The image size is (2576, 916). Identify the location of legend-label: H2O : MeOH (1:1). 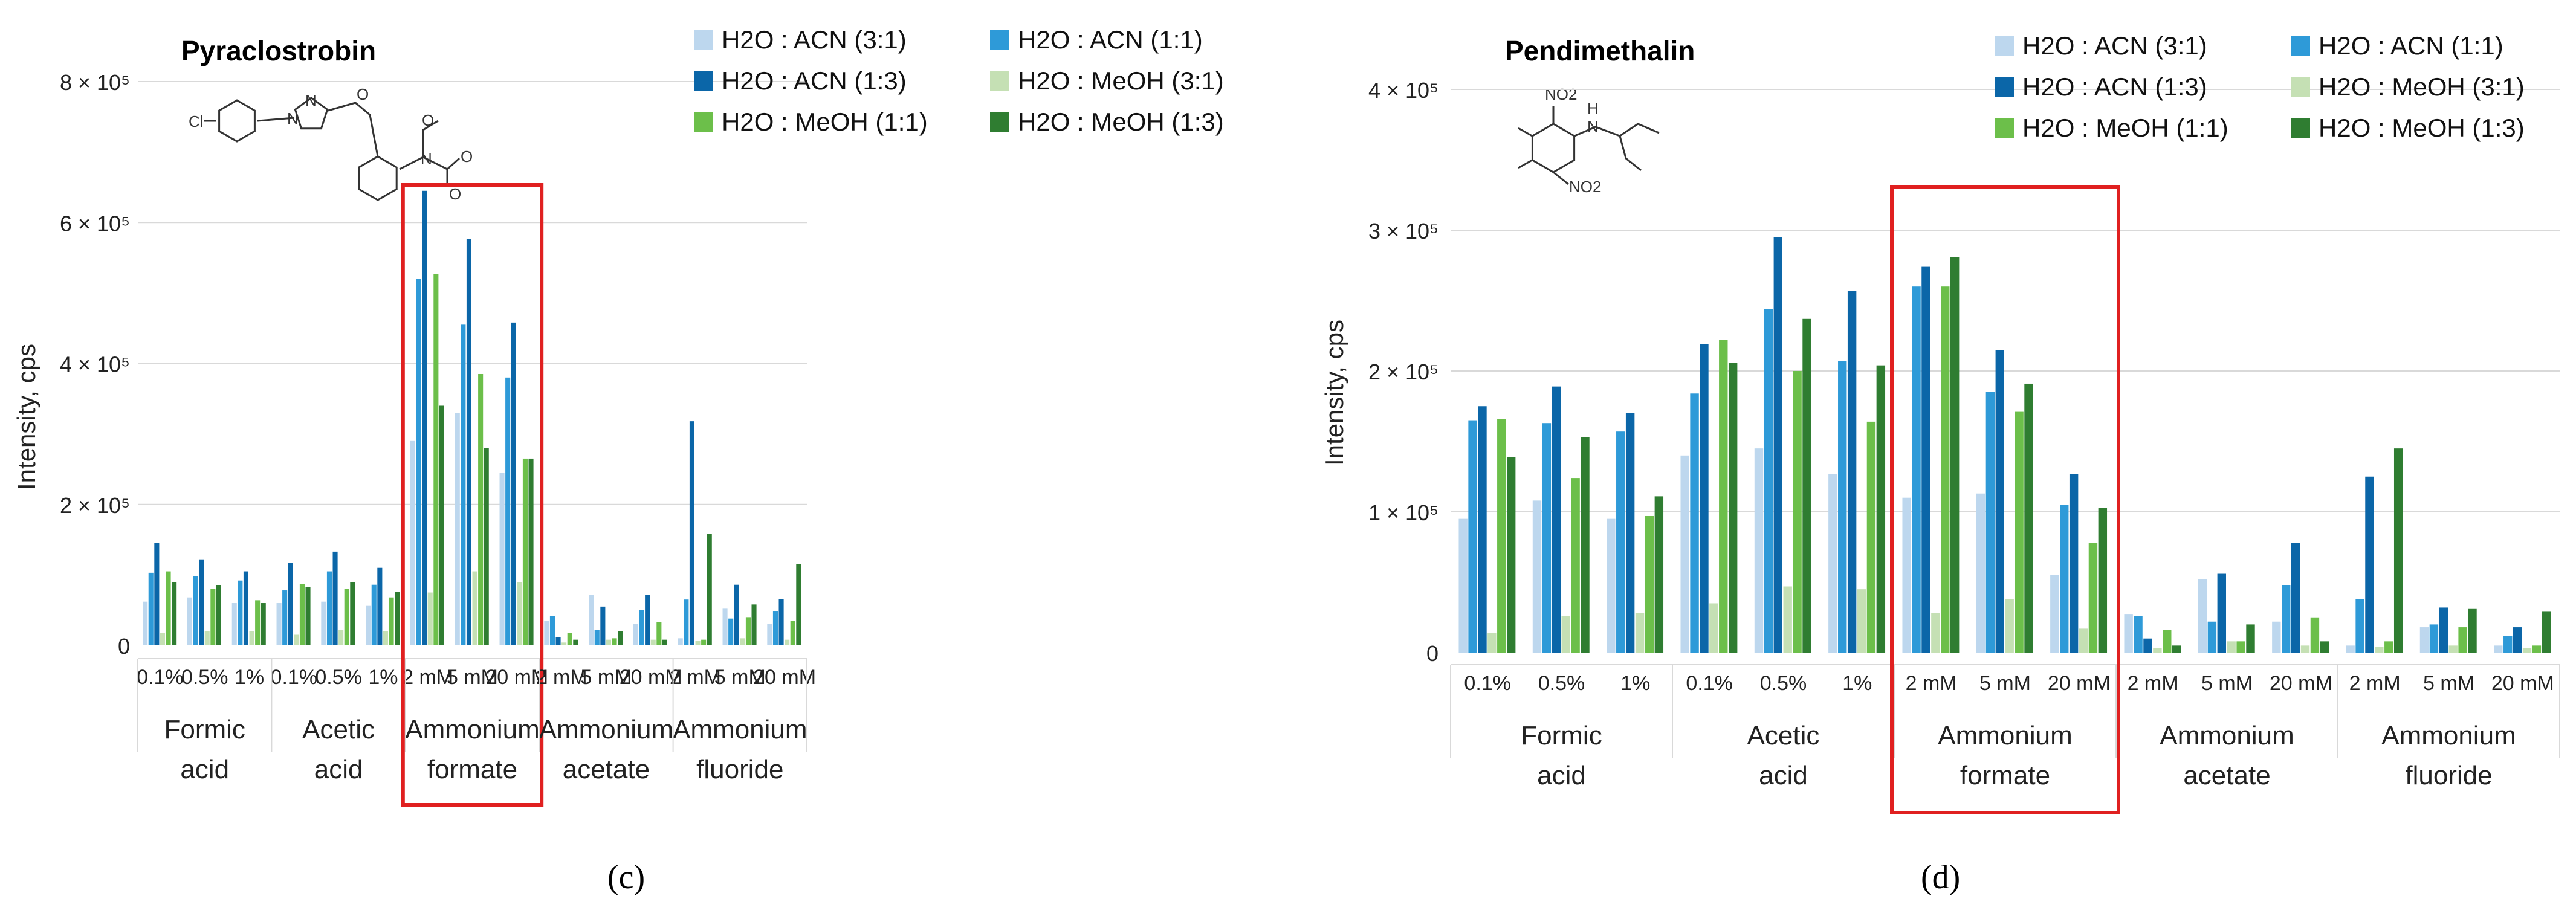
(825, 122).